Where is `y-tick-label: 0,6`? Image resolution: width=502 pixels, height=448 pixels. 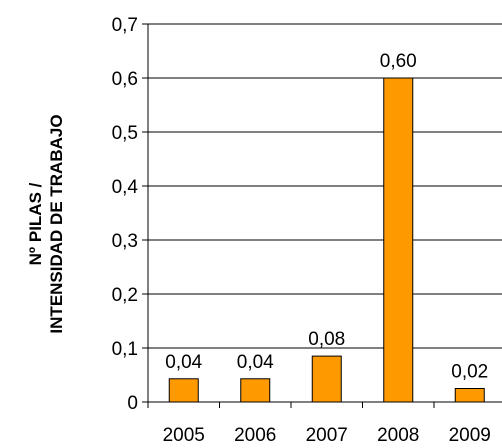
y-tick-label: 0,6 is located at coordinates (125, 79).